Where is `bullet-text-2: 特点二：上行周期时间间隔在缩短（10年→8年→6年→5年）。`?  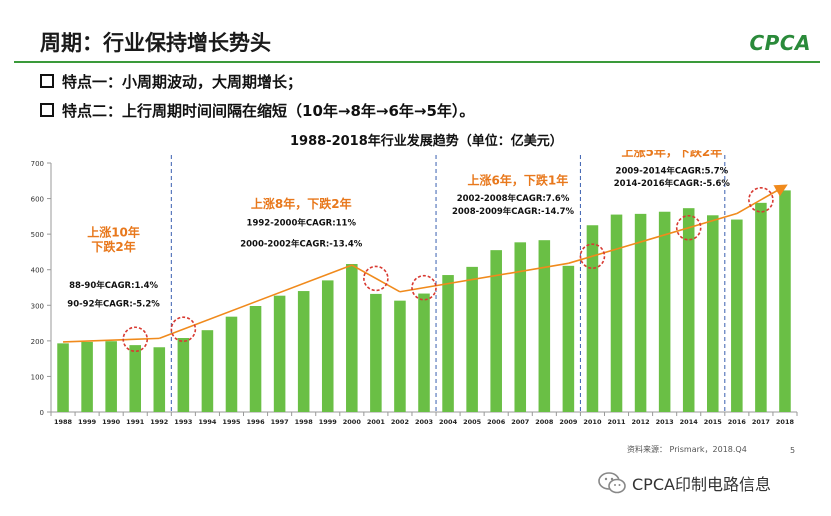
bullet-text-2: 特点二：上行周期时间间隔在缩短（10年→8年→6年→5年）。 is located at coordinates (268, 111).